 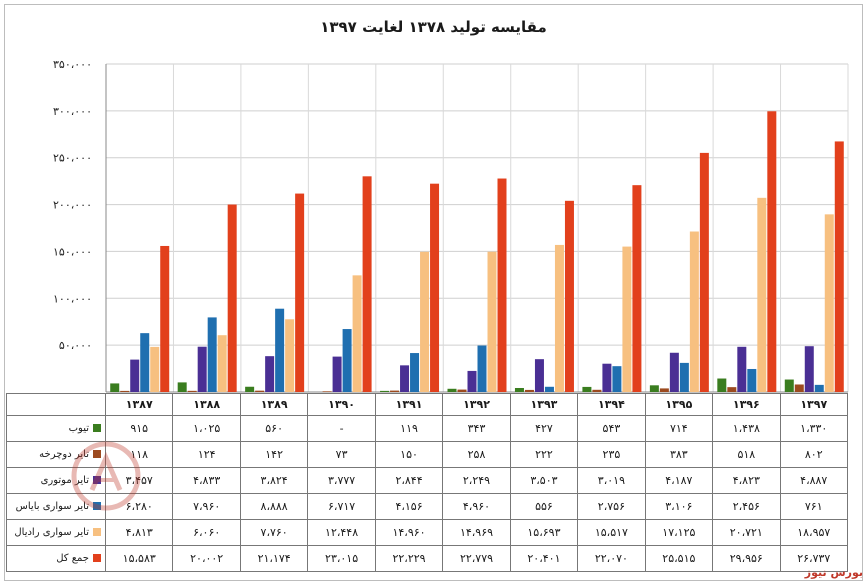 What do you see at coordinates (611, 558) in the screenshot?
I see `value-cell: ۲۲،۰۷۰` at bounding box center [611, 558].